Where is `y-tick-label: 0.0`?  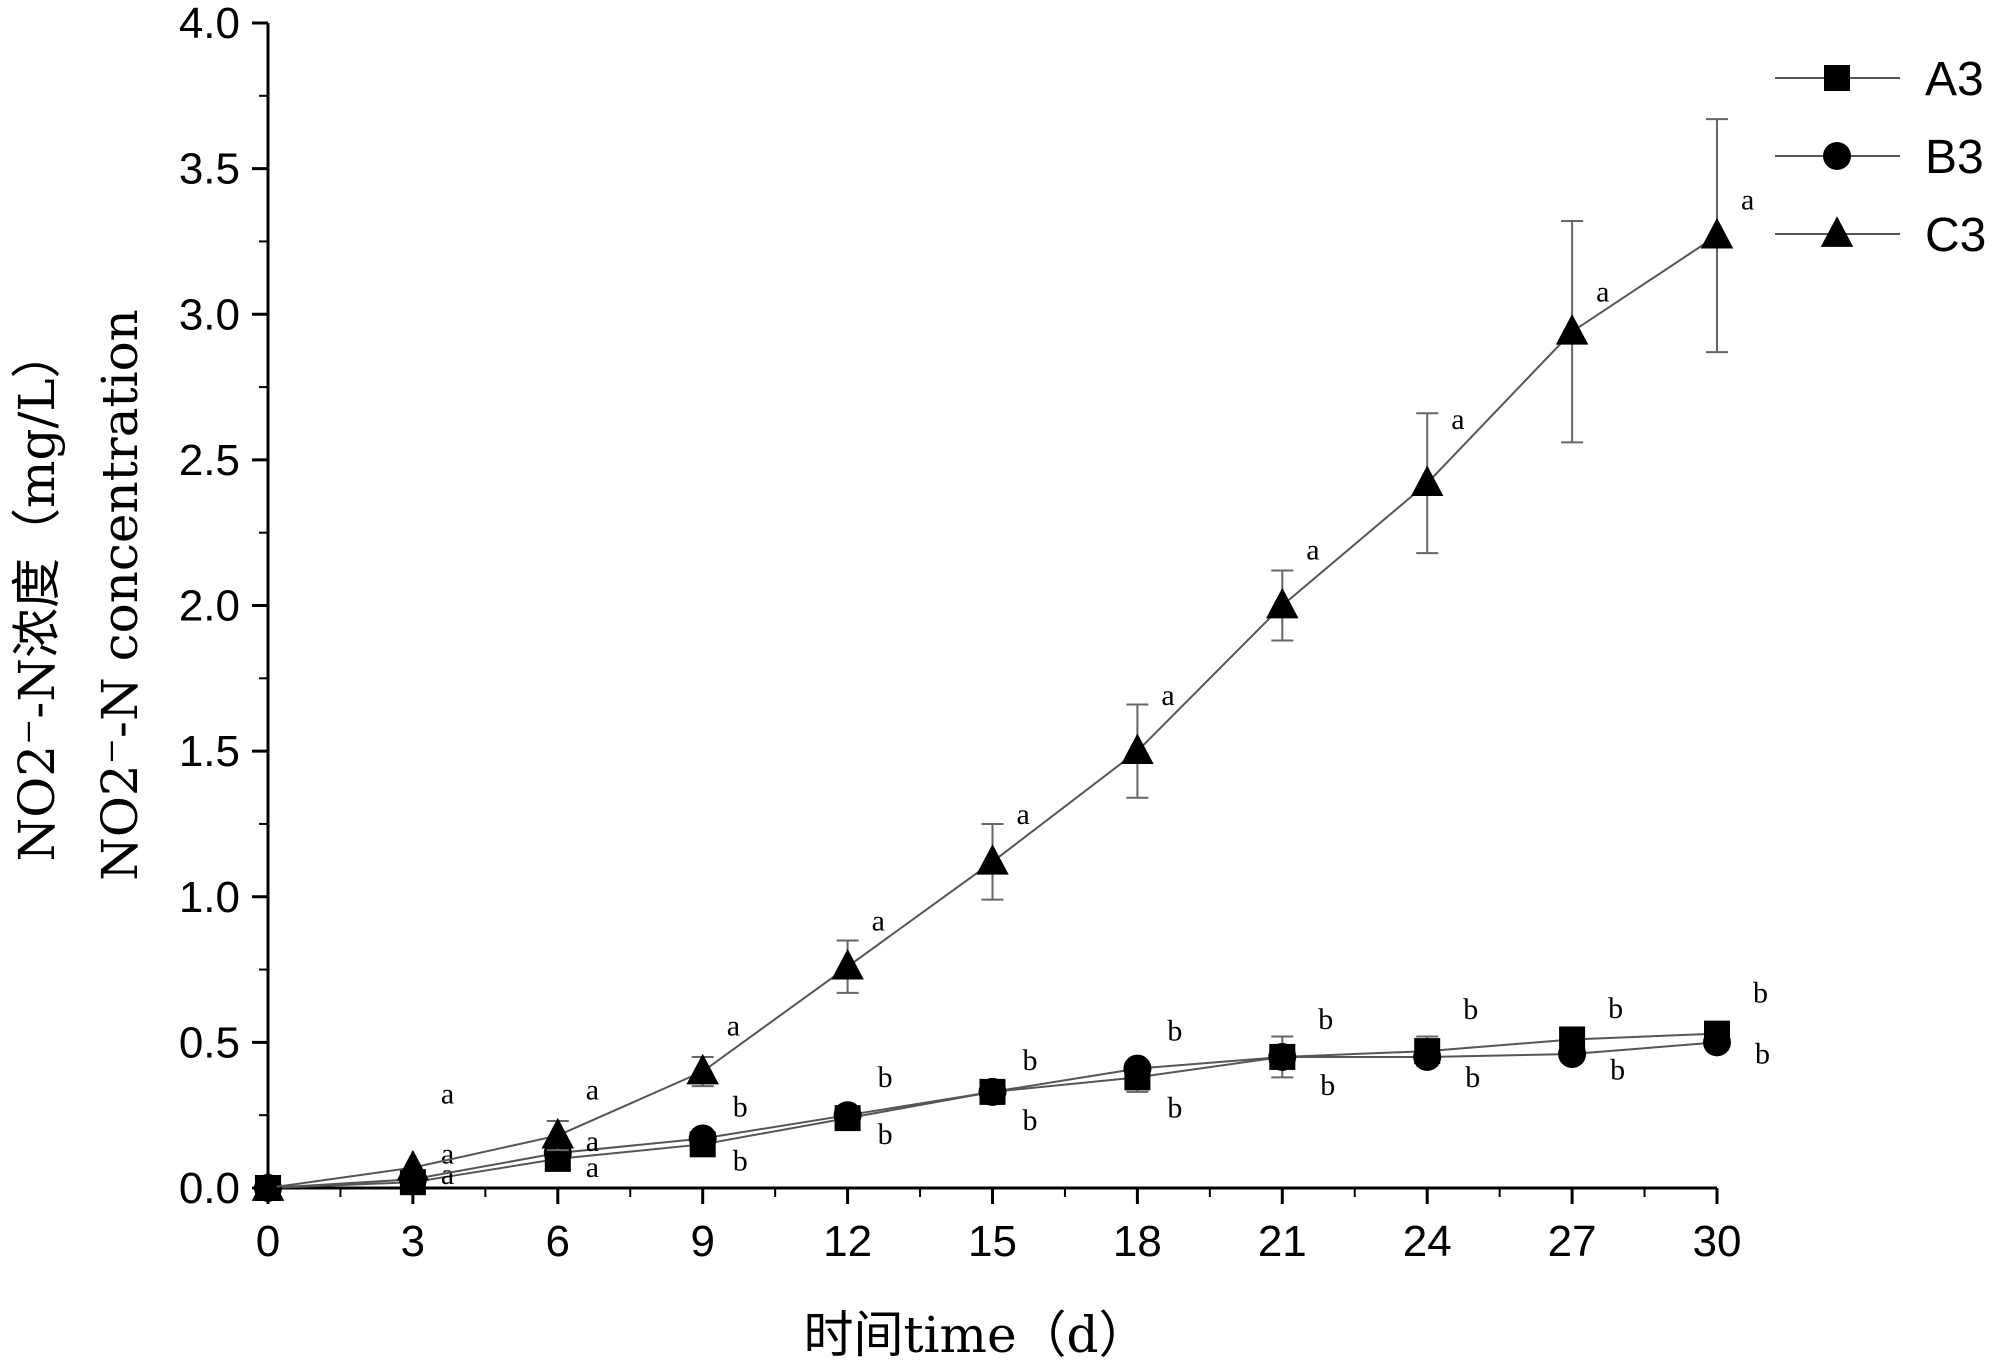
y-tick-label: 0.0 is located at coordinates (209, 1188).